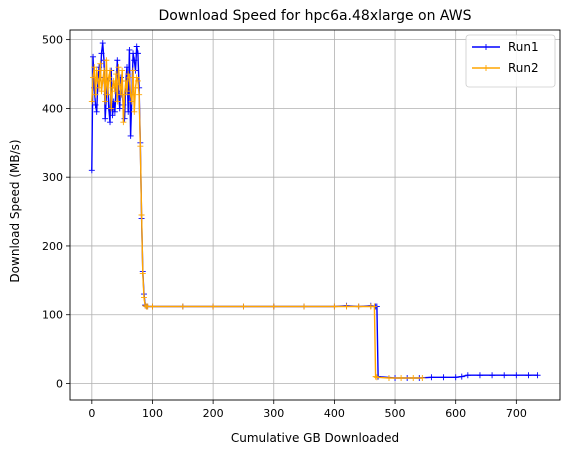  Describe the element at coordinates (516, 413) in the screenshot. I see `x-tick-label: 700` at that location.